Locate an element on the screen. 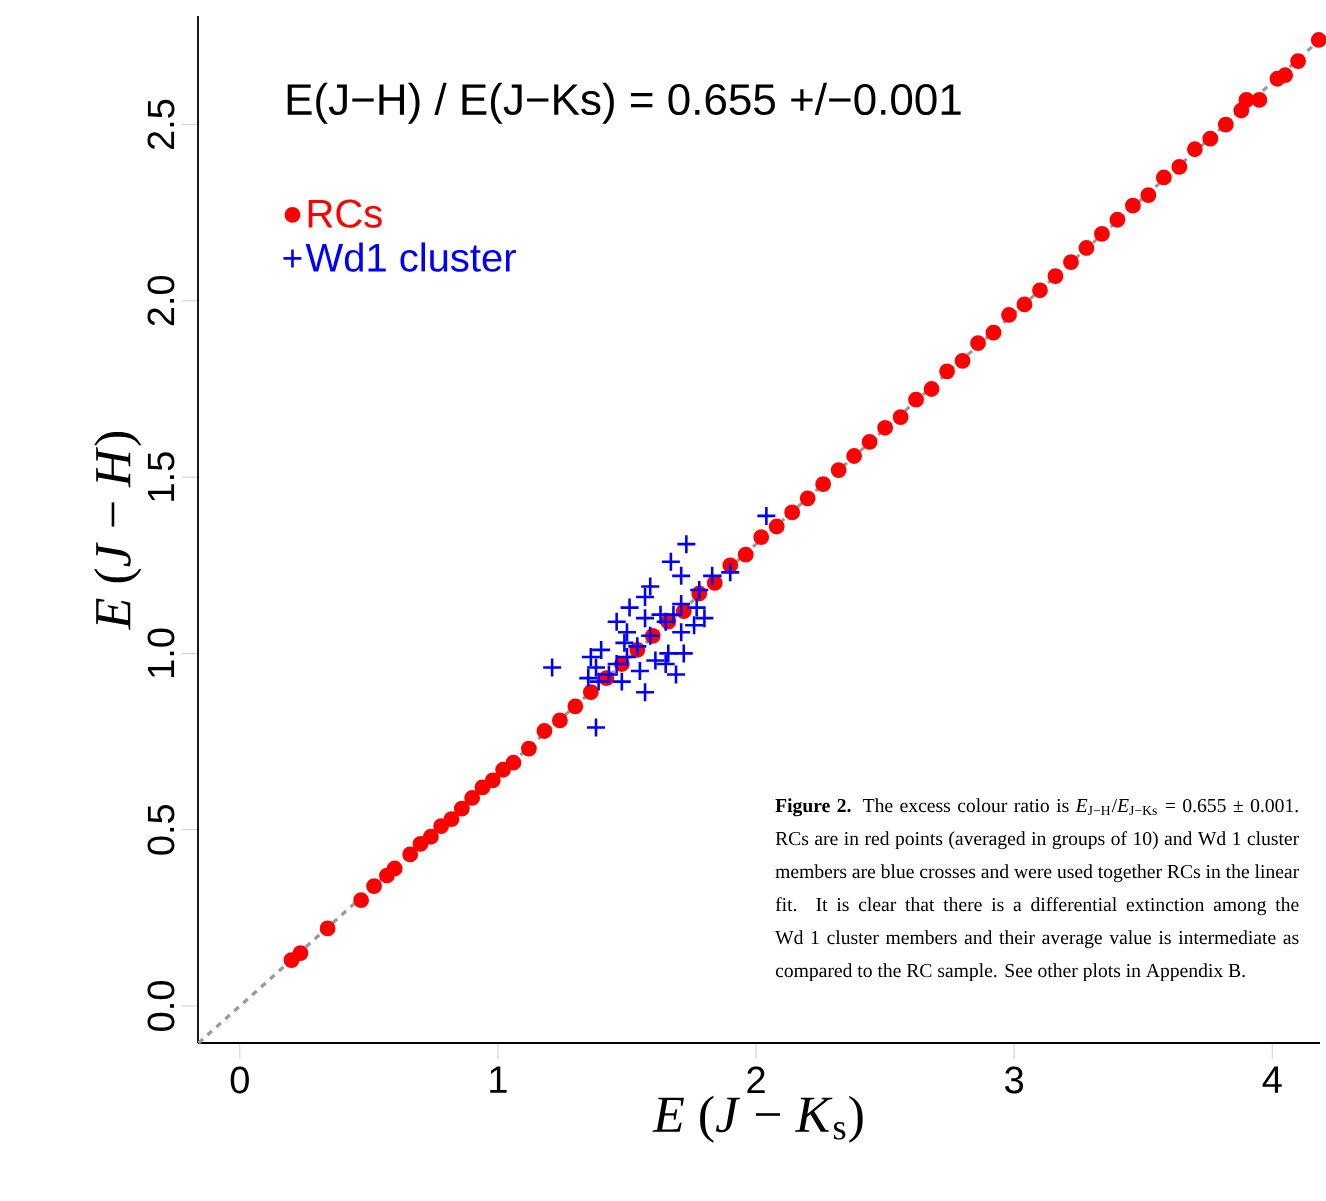  y-tick-label: 2.0 is located at coordinates (161, 300).